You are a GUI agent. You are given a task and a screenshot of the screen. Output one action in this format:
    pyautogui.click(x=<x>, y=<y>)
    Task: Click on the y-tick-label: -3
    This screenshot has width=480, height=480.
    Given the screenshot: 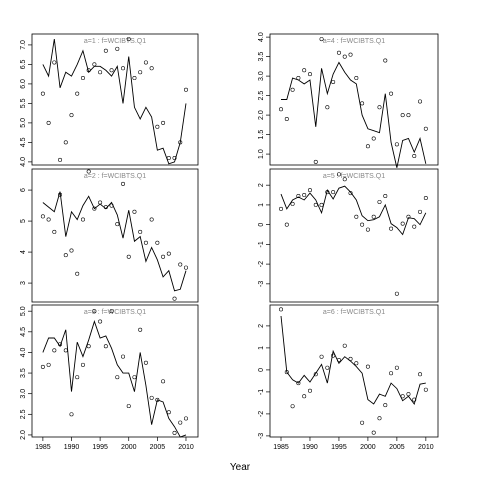 What is the action you would take?
    pyautogui.click(x=261, y=284)
    